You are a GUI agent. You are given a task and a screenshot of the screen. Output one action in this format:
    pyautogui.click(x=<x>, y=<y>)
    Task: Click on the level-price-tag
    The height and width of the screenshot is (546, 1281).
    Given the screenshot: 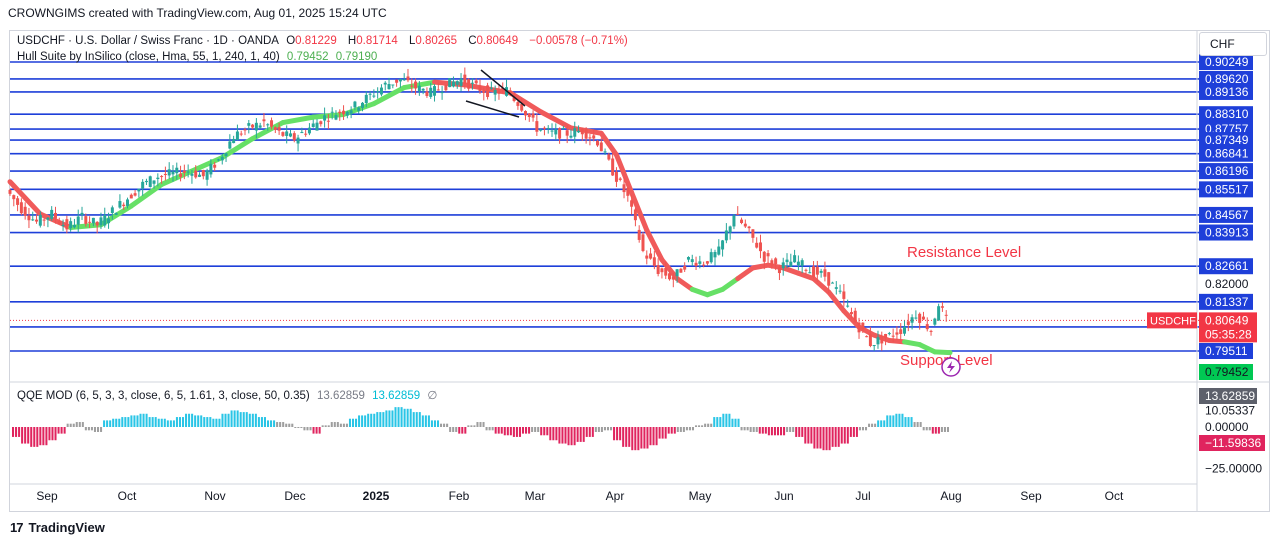 What is the action you would take?
    pyautogui.click(x=1226, y=91)
    